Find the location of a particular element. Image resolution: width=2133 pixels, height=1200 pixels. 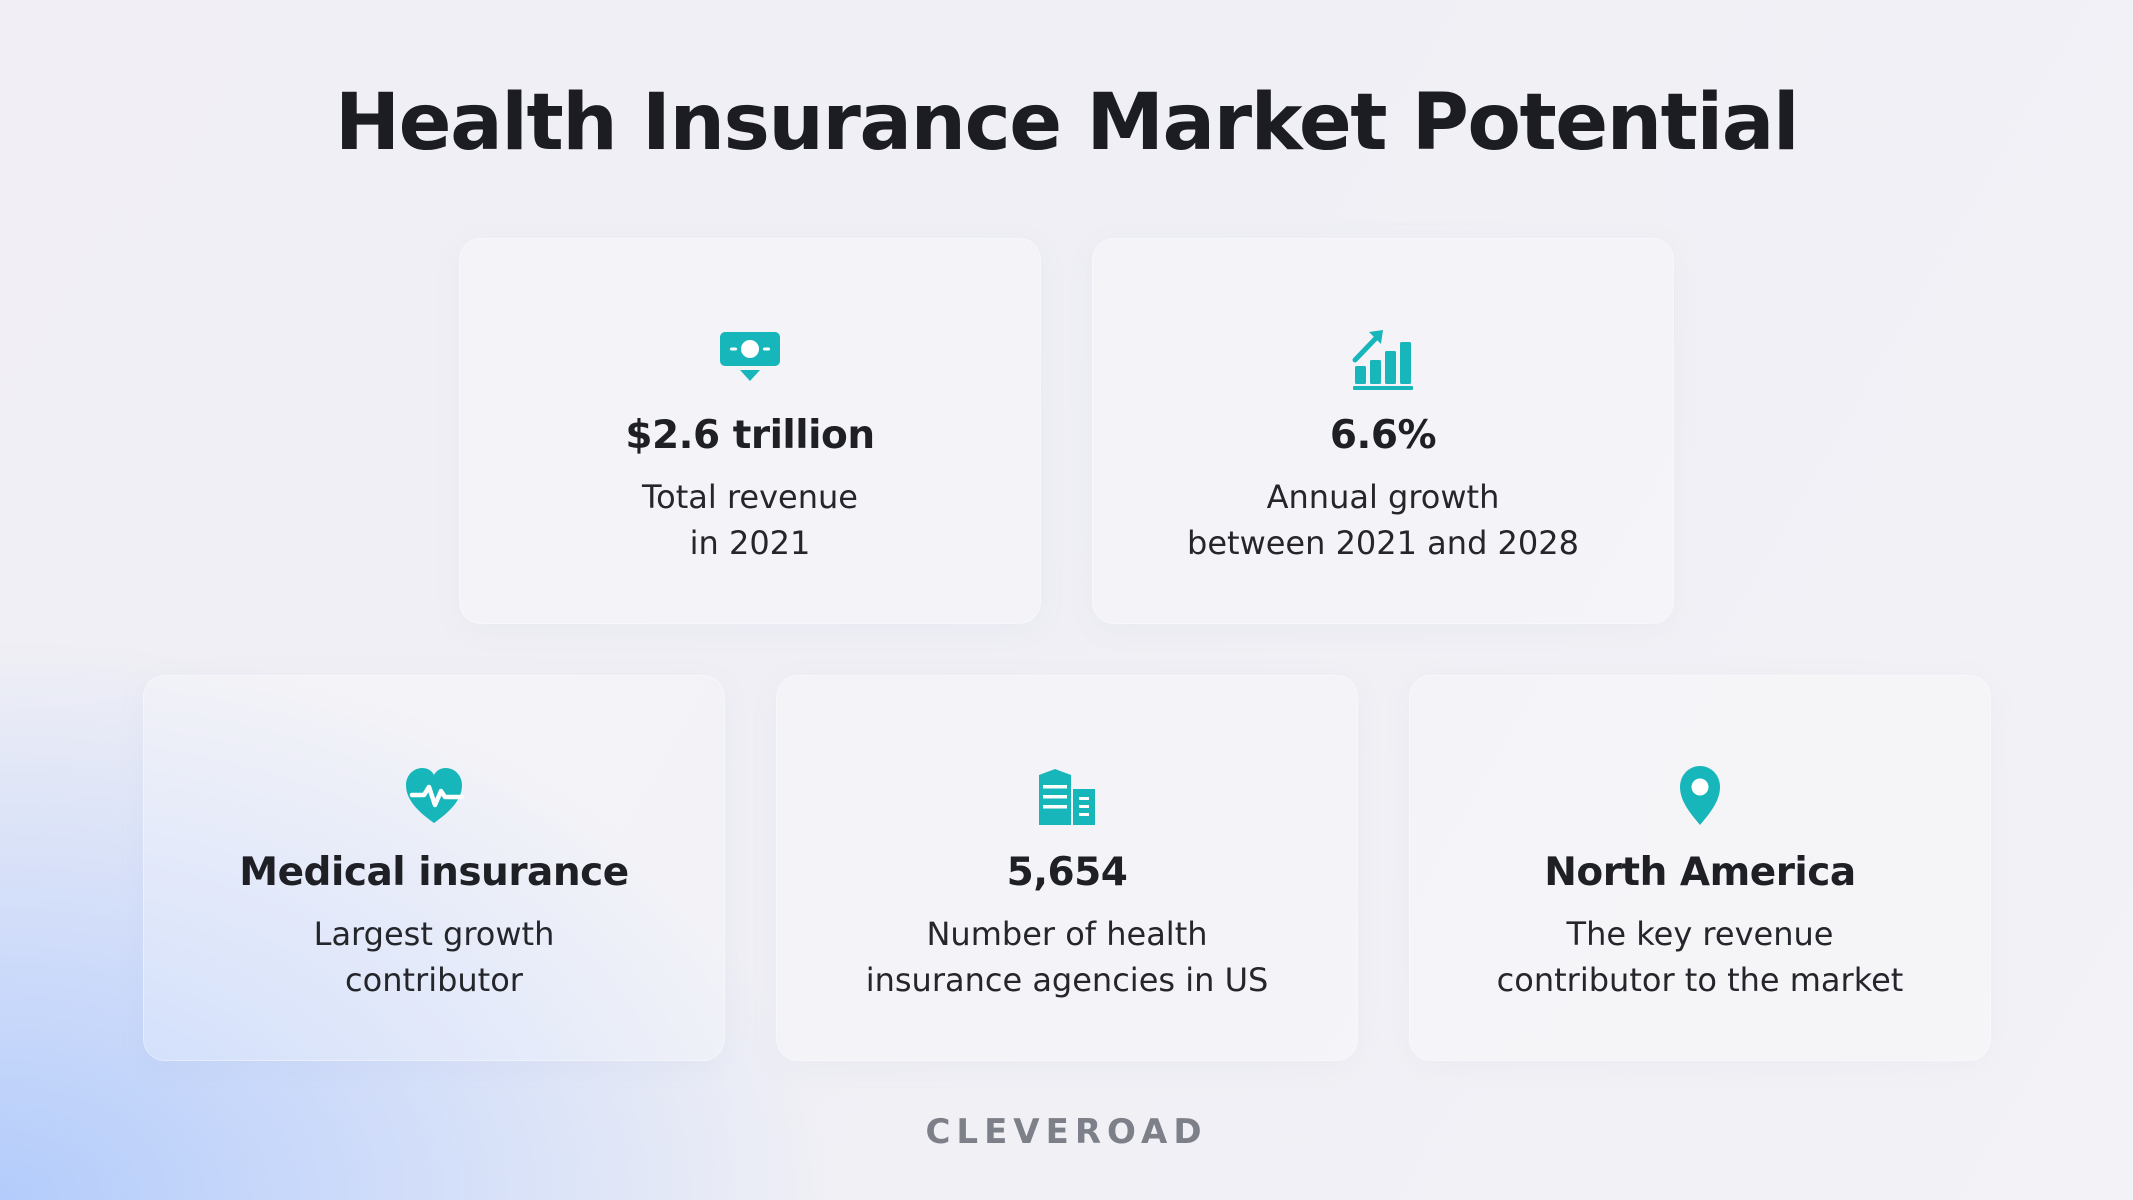

page-title: Health Insurance Market Potential is located at coordinates (1067, 123).